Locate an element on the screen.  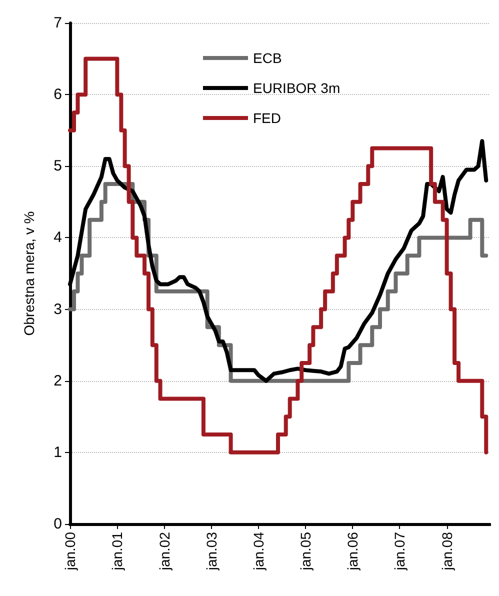
x-tick-label: jan.06 is located at coordinates (352, 552).